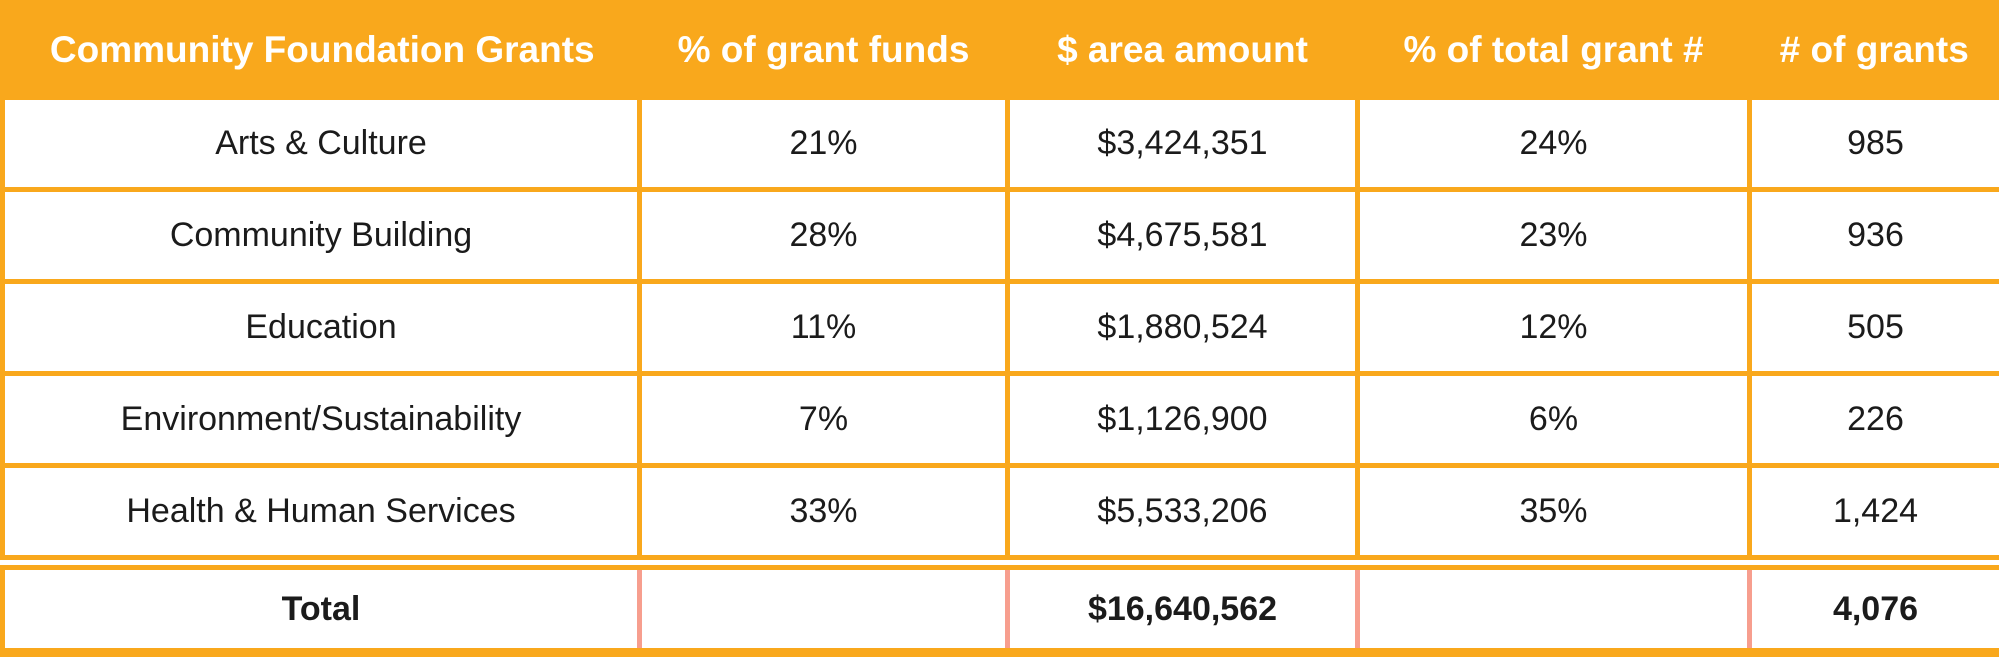 This screenshot has width=1999, height=657. What do you see at coordinates (321, 144) in the screenshot?
I see `table-cell: Arts & Culture` at bounding box center [321, 144].